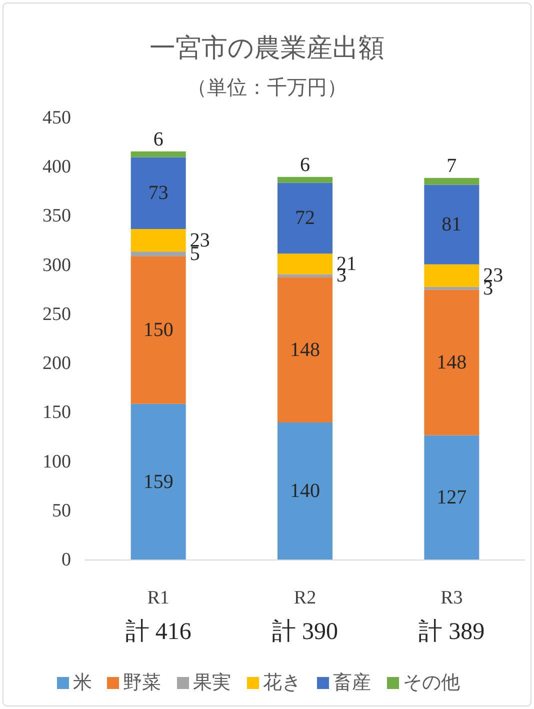 The height and width of the screenshot is (709, 534). What do you see at coordinates (56, 167) in the screenshot?
I see `y-tick-label: 400` at bounding box center [56, 167].